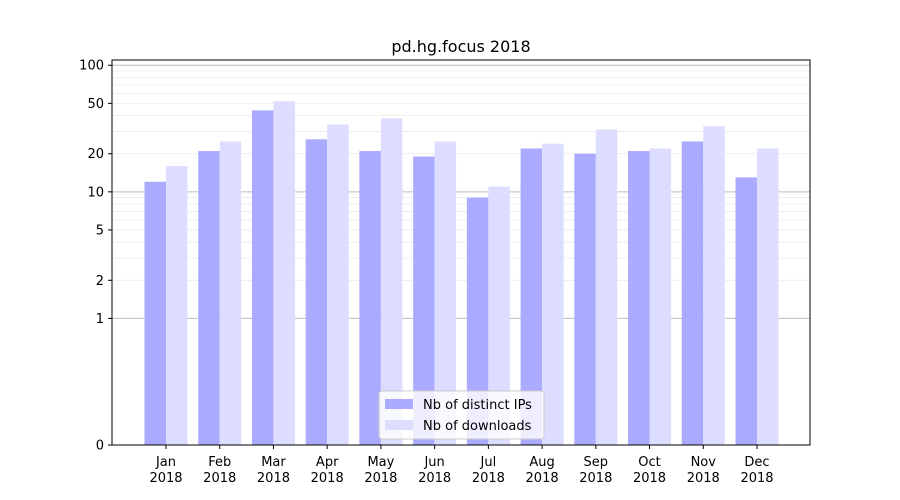 The image size is (900, 500). Describe the element at coordinates (477, 321) in the screenshot. I see `bar-ips-jul` at that location.